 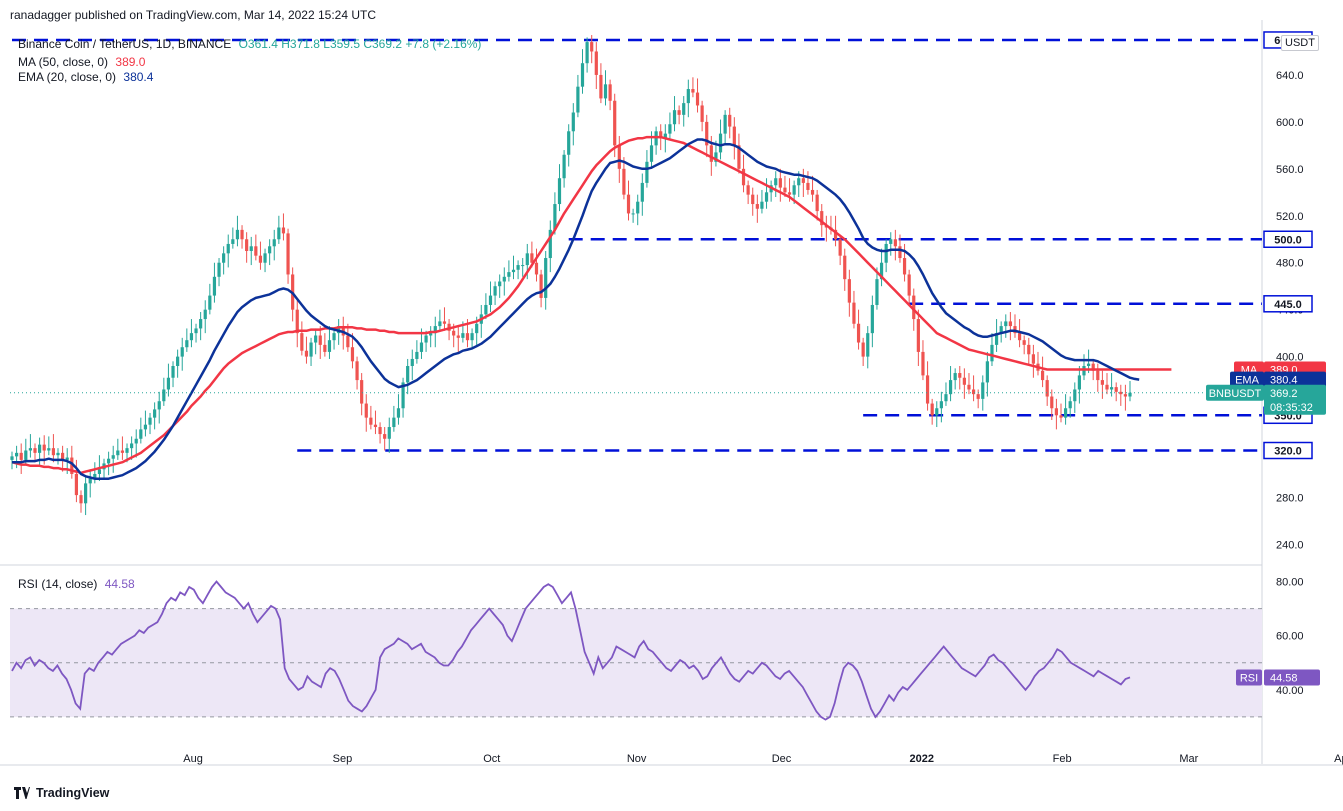 I want to click on x-tick-label: Oct, so click(x=491, y=759).